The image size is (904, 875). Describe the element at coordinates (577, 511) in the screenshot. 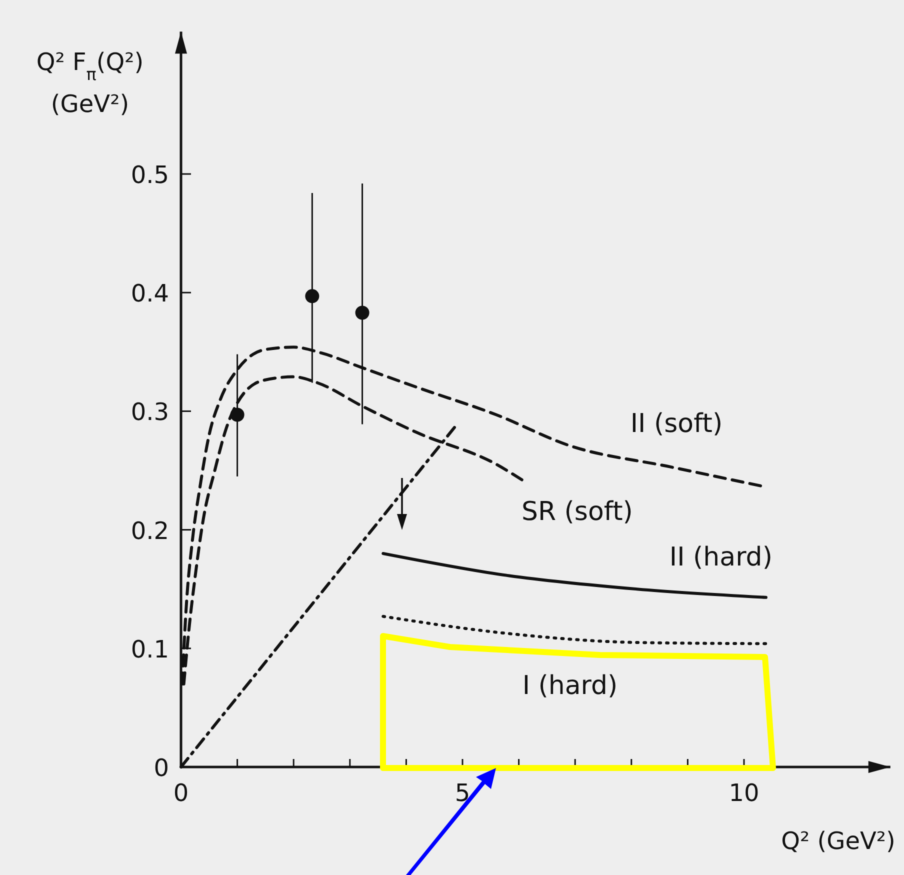

I see `series-label: SR (soft)` at that location.